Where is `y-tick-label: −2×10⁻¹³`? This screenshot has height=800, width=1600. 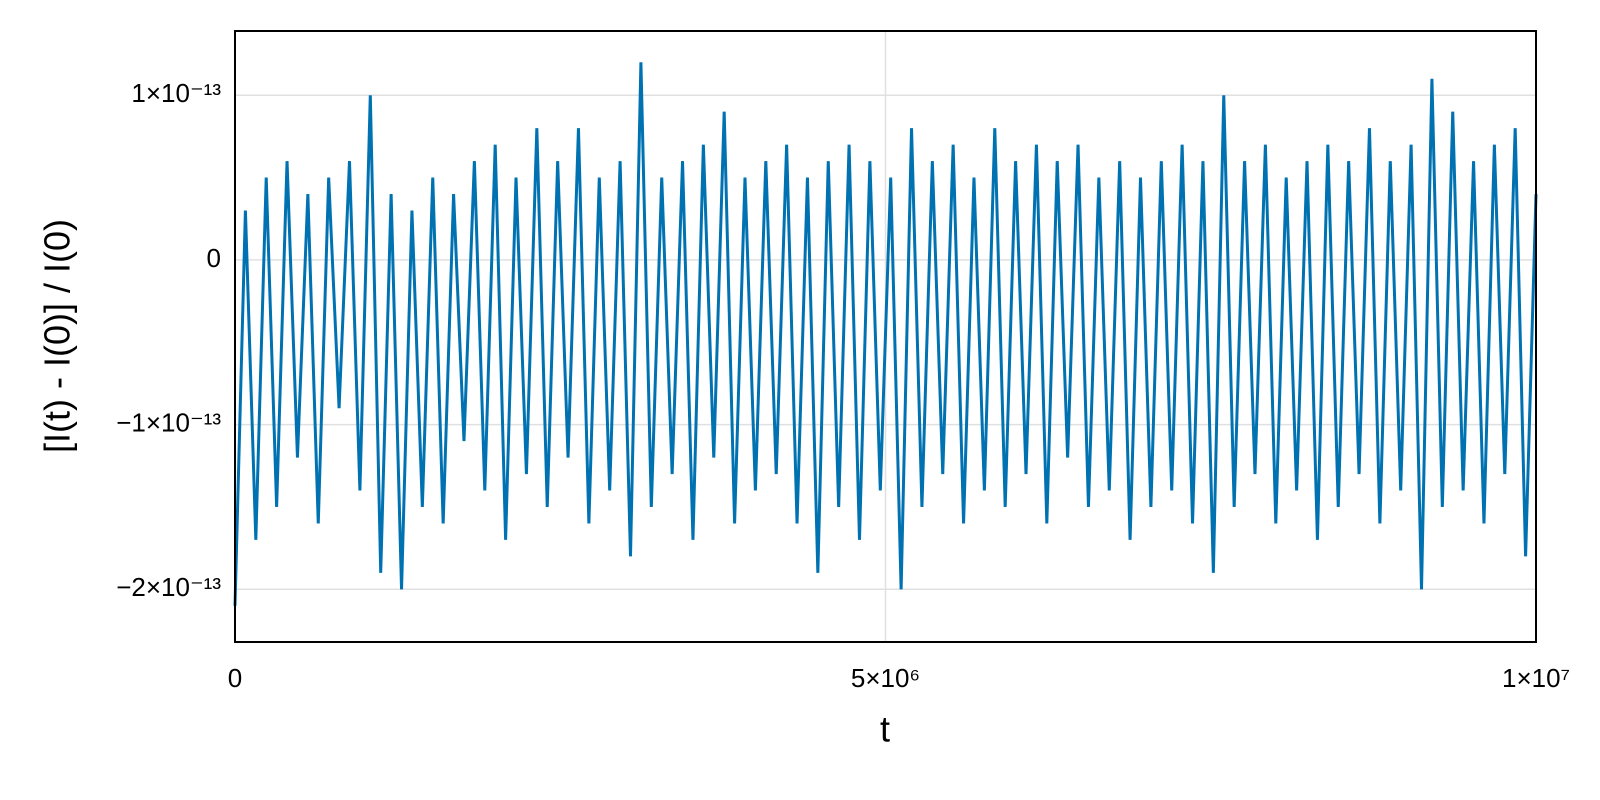 y-tick-label: −2×10⁻¹³ is located at coordinates (168, 587).